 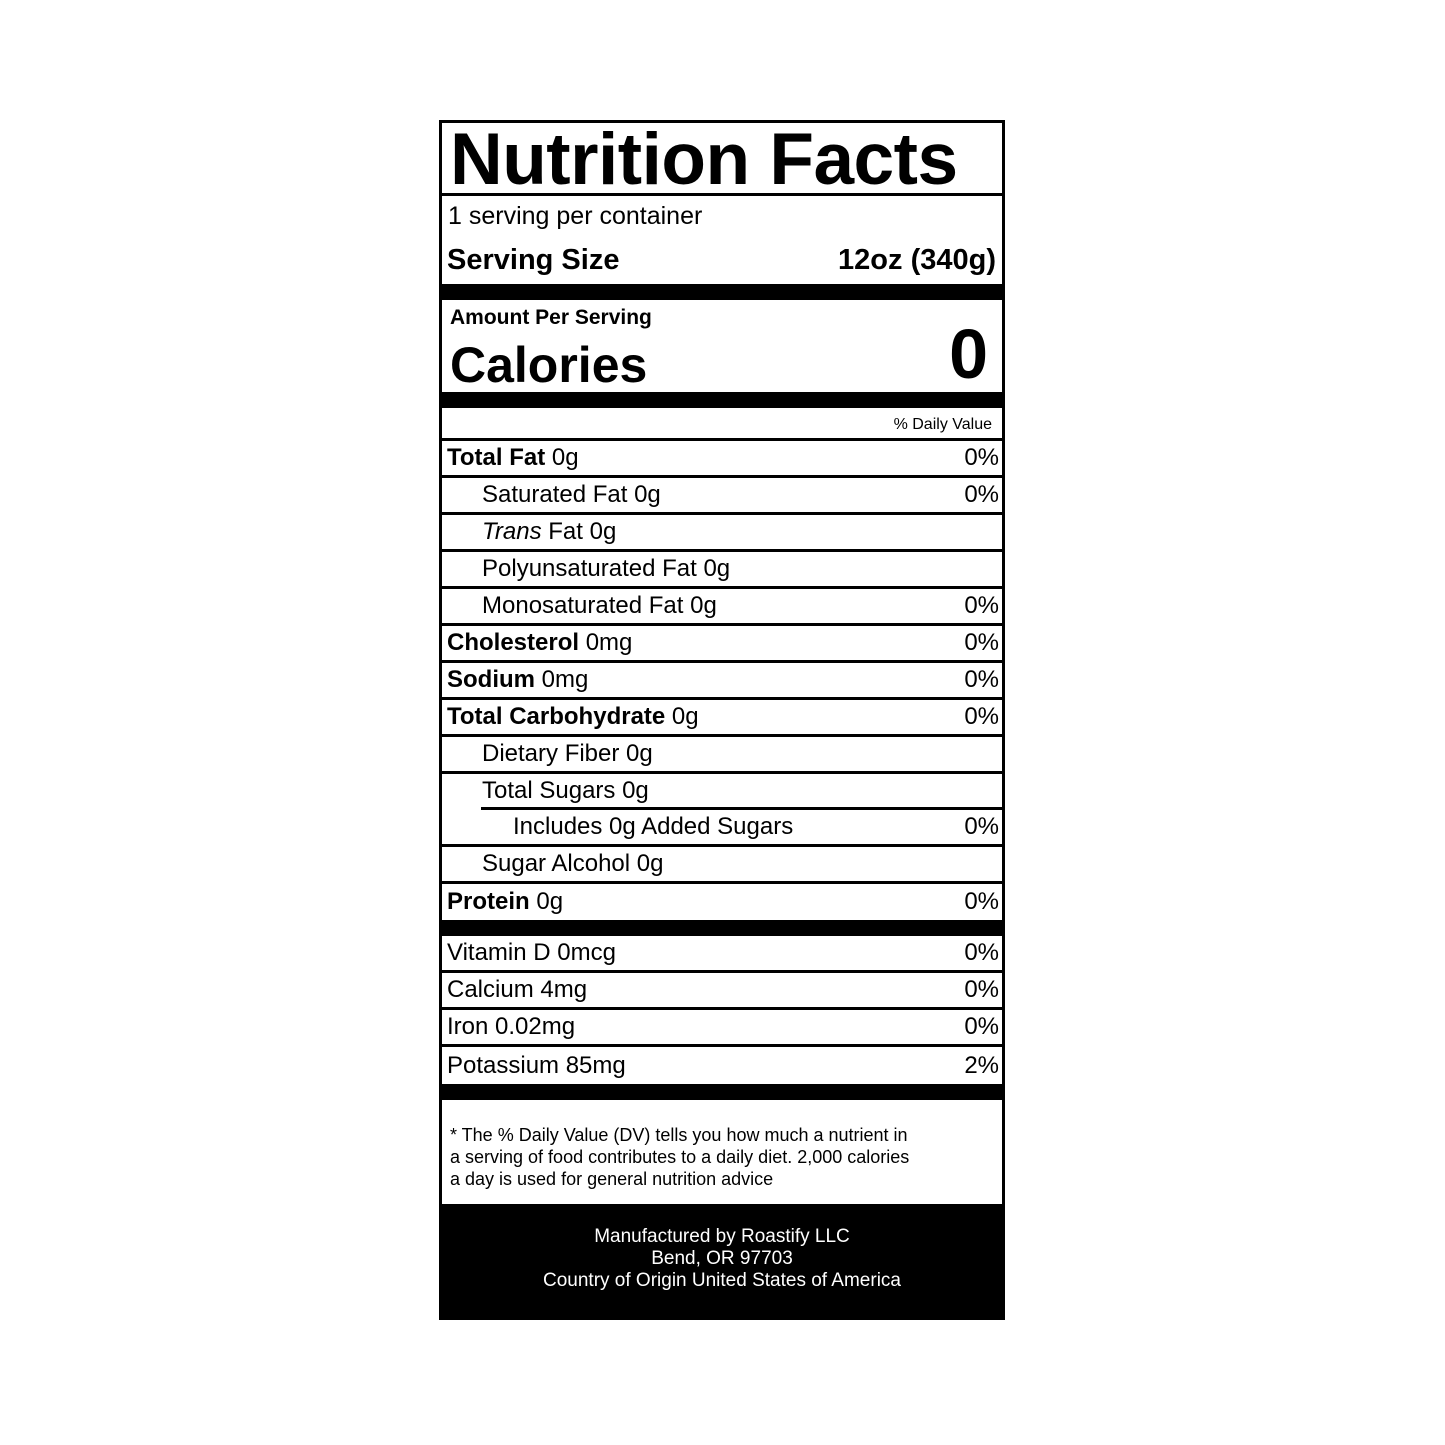 I want to click on nutrient-row-monosaturated-fat: Monosaturated Fat 0g 0%, so click(x=722, y=607).